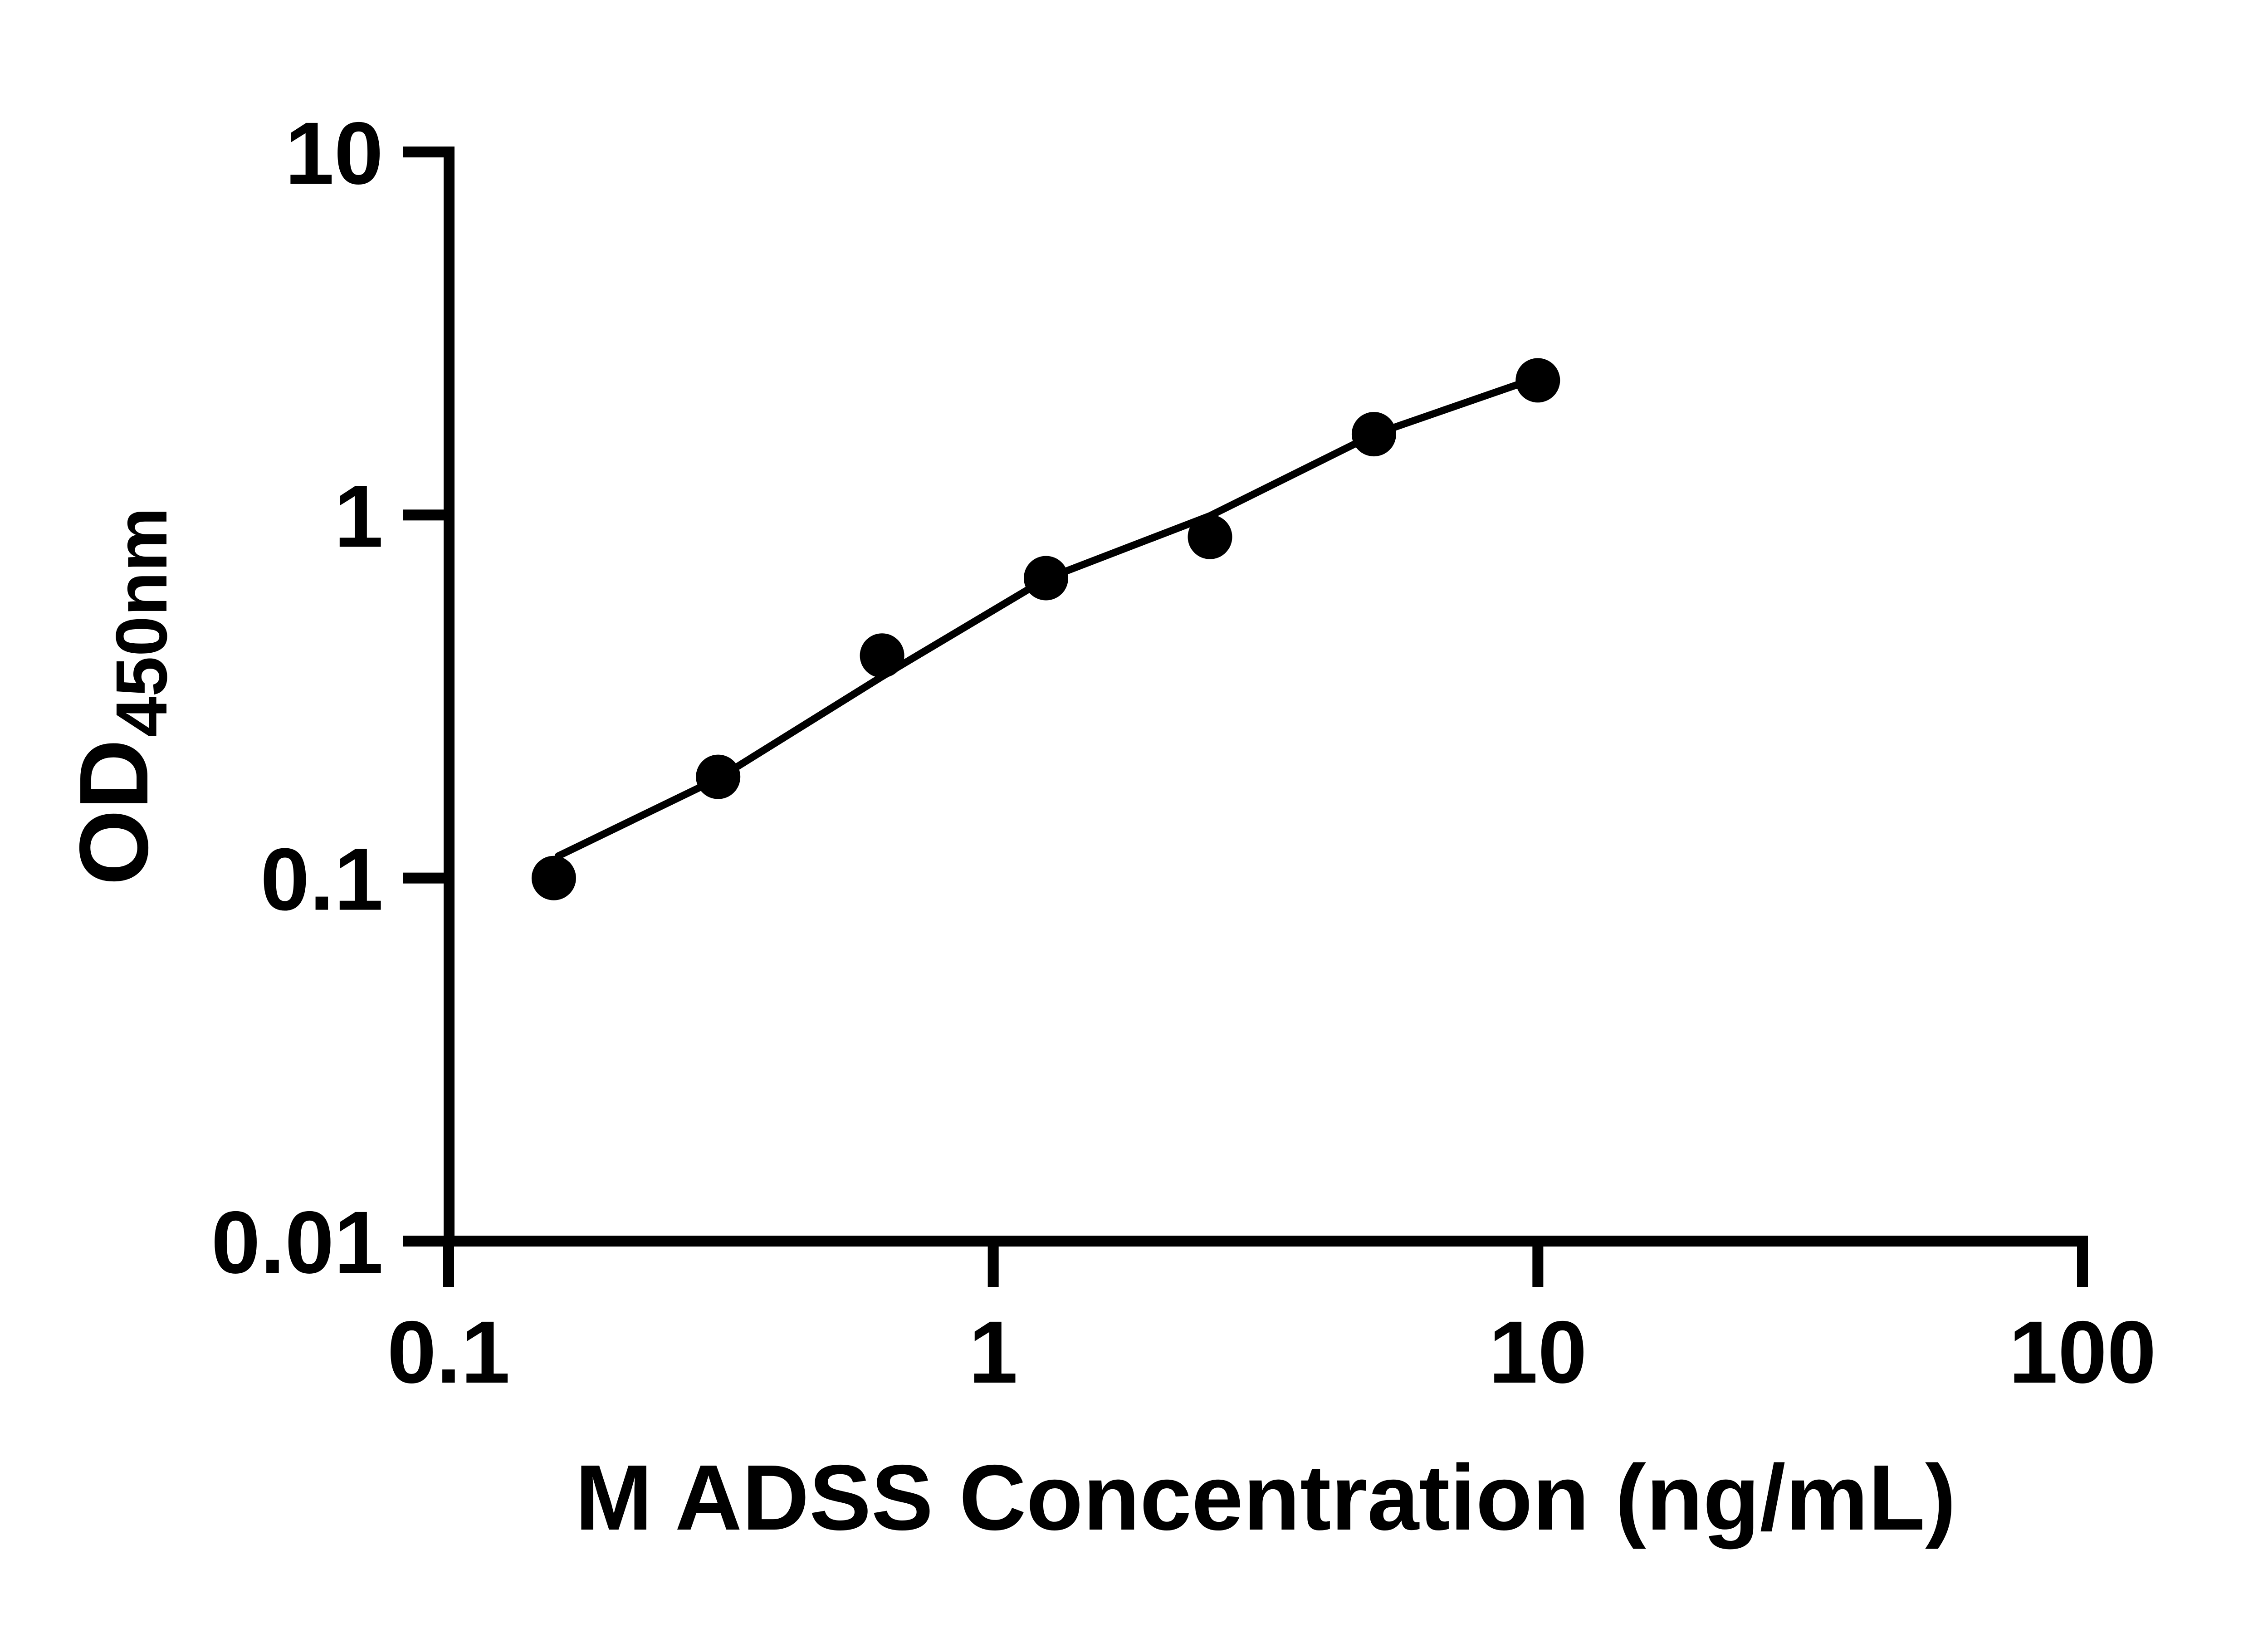 This screenshot has height=1633, width=2268. What do you see at coordinates (1266, 1241) in the screenshot?
I see `x-axis-line` at bounding box center [1266, 1241].